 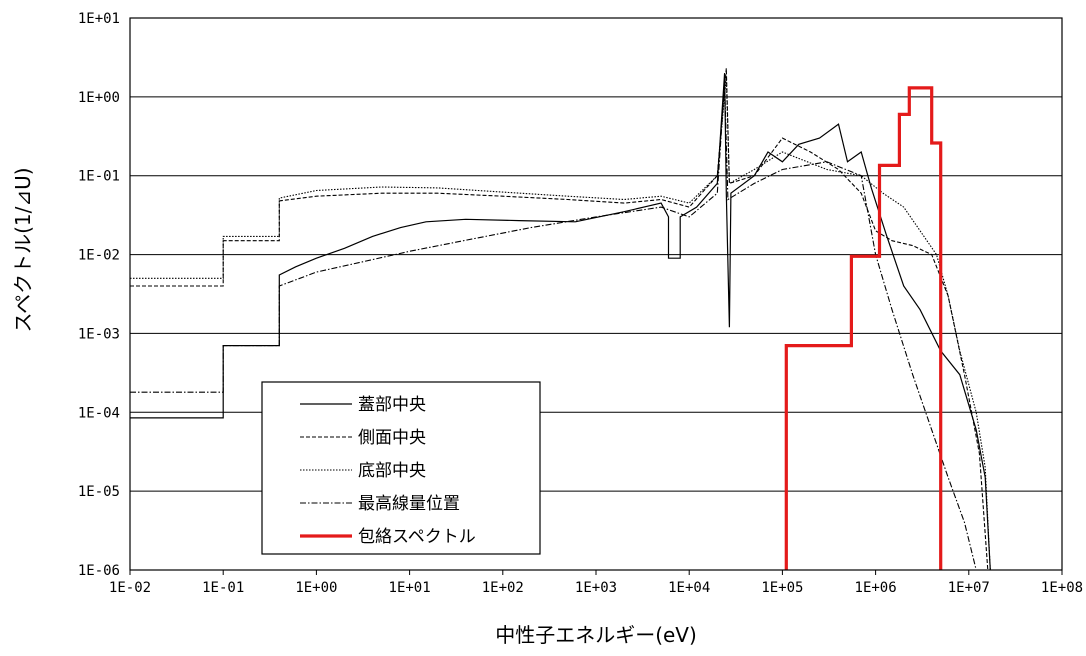 What do you see at coordinates (417, 537) in the screenshot?
I see `legend-label: 包絡スペクトル` at bounding box center [417, 537].